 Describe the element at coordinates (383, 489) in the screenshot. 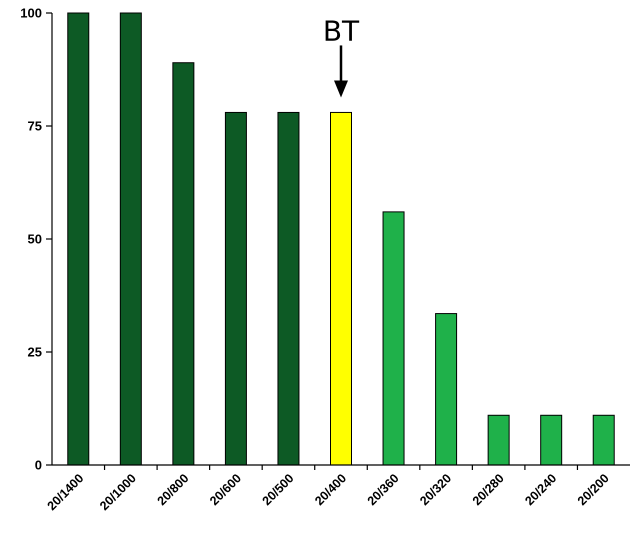

I see `x-tick-label: 20/360` at that location.